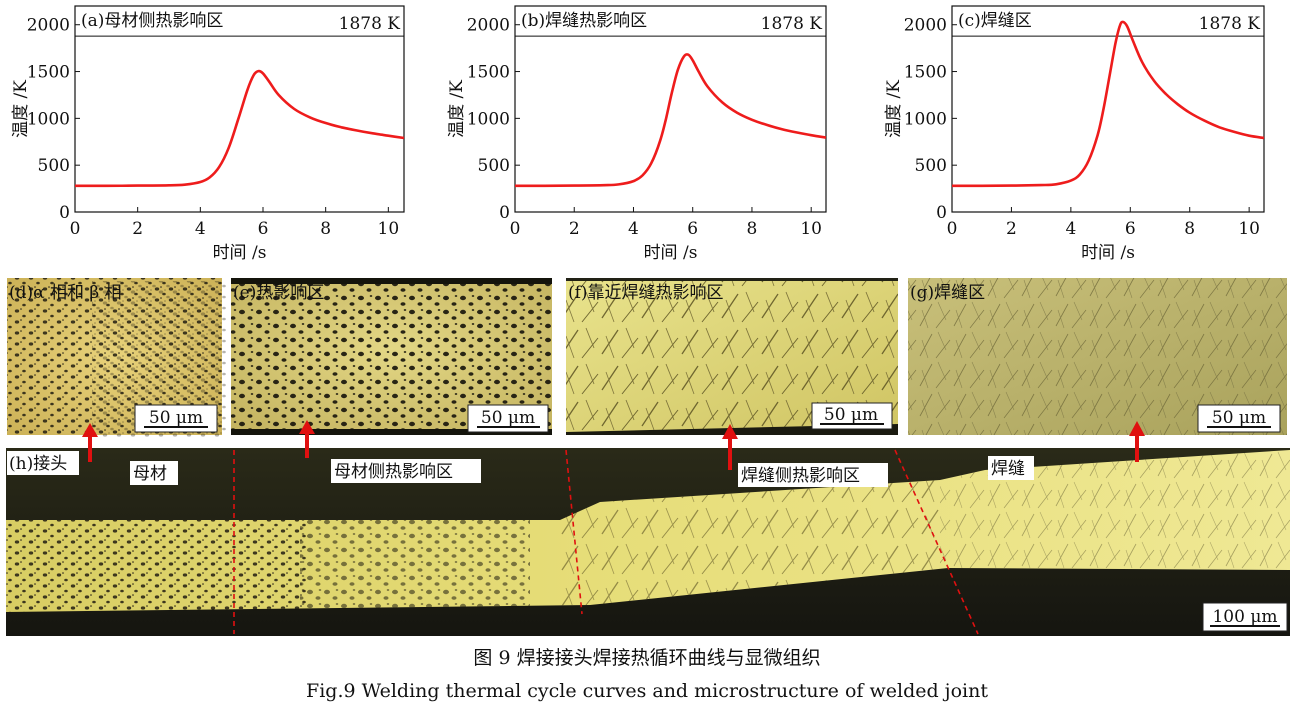 This screenshot has height=709, width=1295. Describe the element at coordinates (488, 119) in the screenshot. I see `y-tick-label-b: 1000` at that location.